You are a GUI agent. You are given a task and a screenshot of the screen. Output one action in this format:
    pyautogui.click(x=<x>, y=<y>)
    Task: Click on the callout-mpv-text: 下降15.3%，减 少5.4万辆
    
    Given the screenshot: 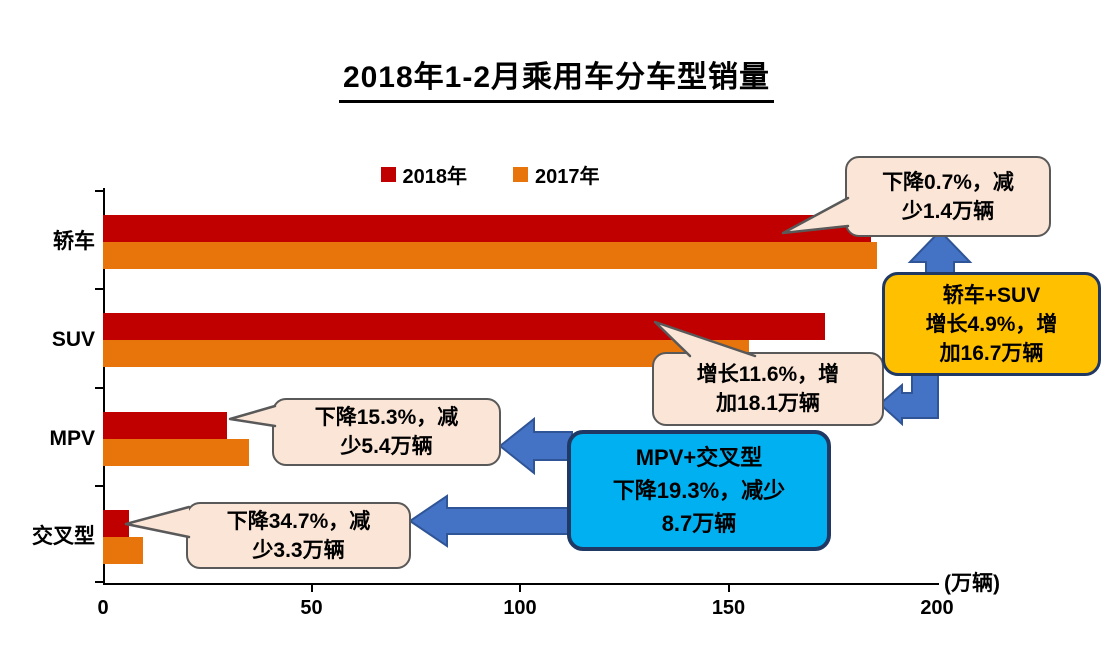 What is the action you would take?
    pyautogui.click(x=386, y=432)
    